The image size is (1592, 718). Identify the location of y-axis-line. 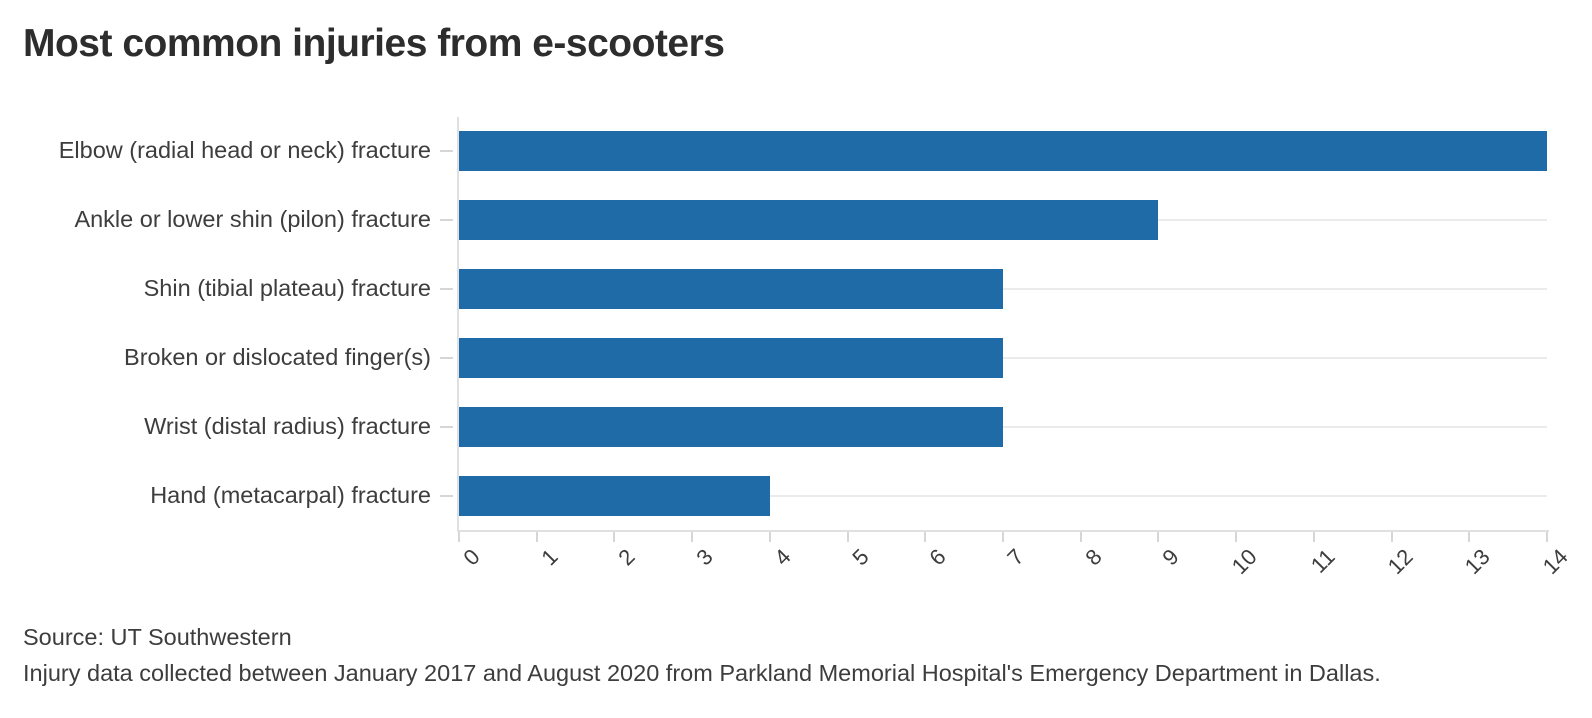
(458, 323).